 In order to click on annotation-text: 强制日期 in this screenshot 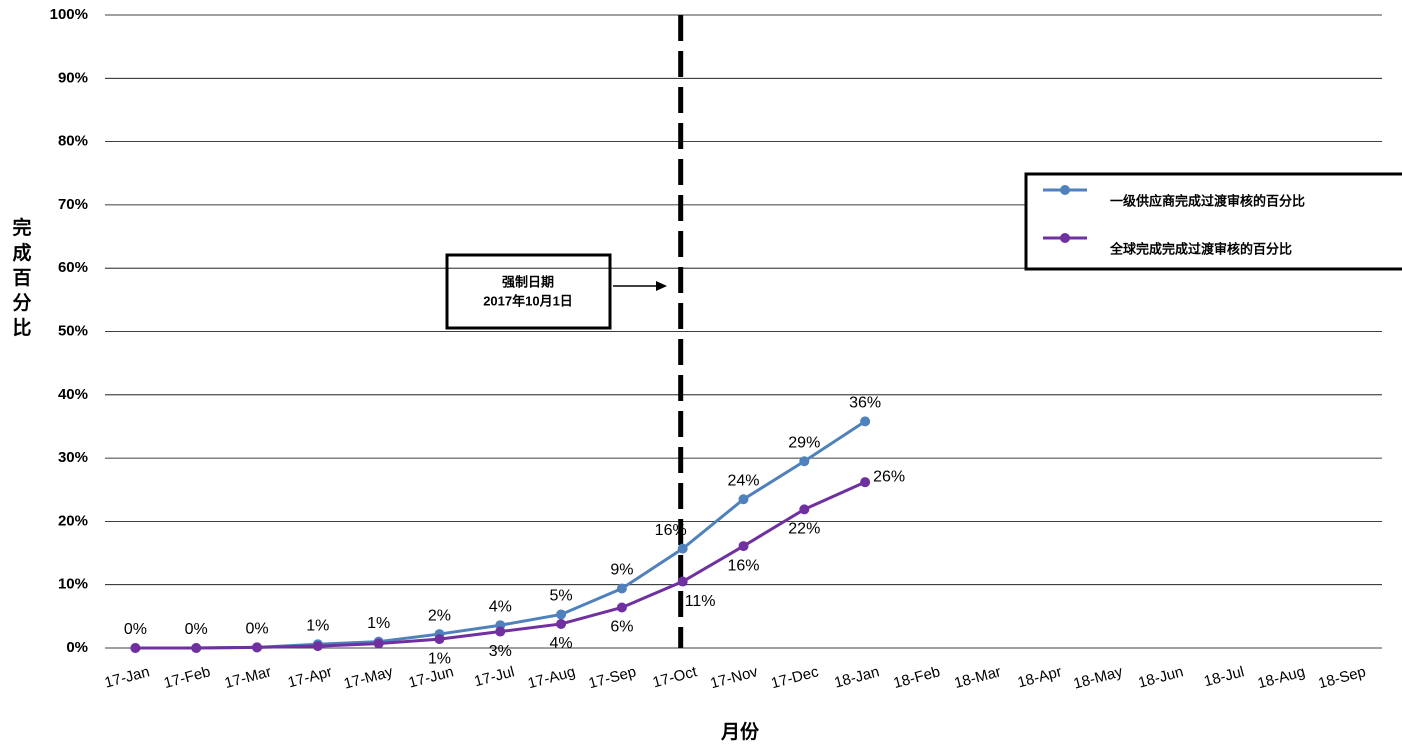, I will do `click(528, 281)`.